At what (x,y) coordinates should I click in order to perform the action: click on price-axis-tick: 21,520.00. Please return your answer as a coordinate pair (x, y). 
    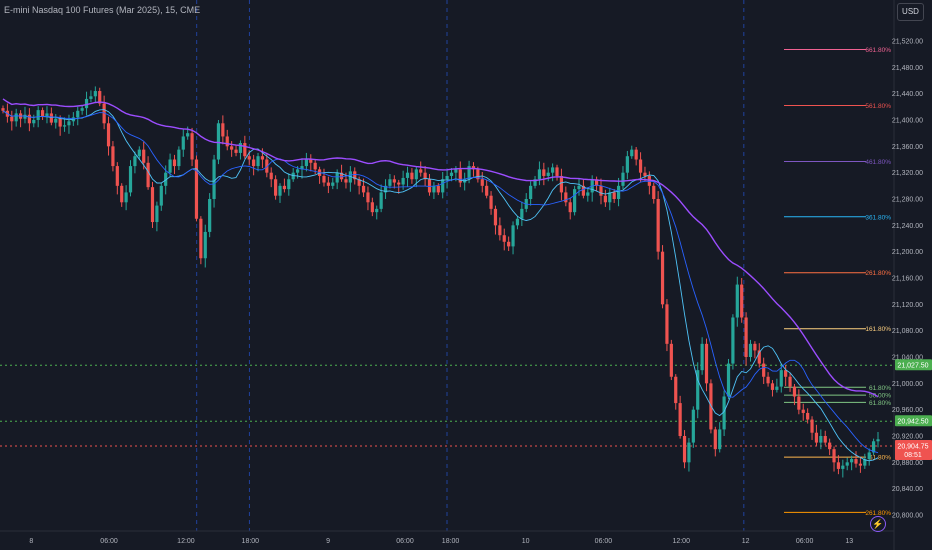
    Looking at the image, I should click on (907, 42).